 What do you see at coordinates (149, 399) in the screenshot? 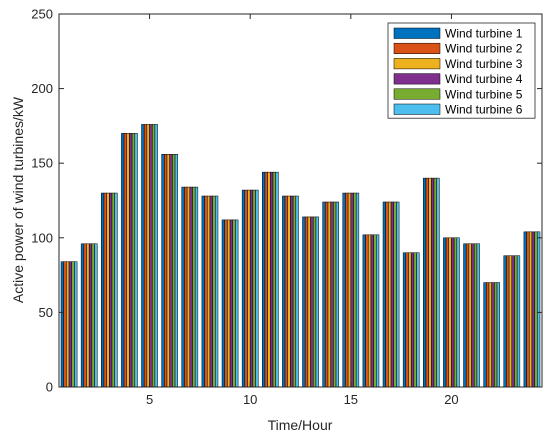
I see `x-tick-label: 5` at bounding box center [149, 399].